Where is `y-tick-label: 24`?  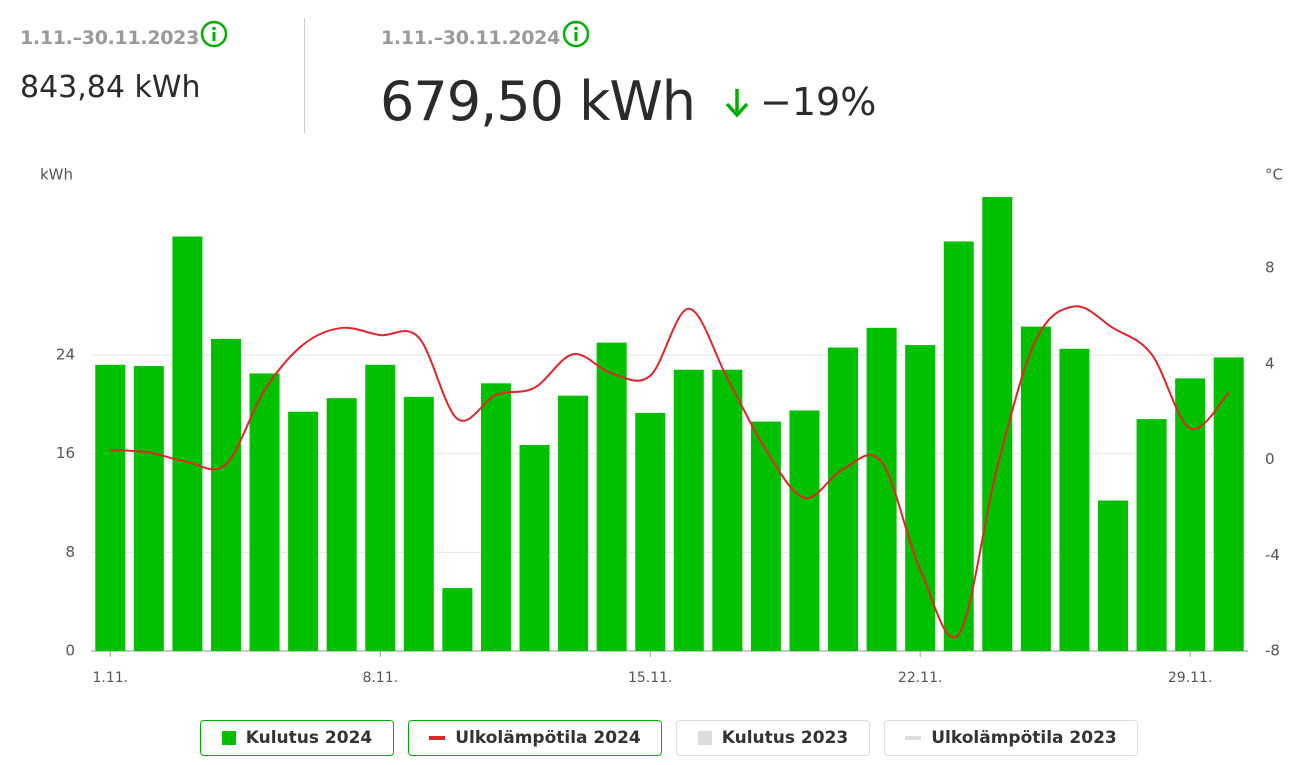
y-tick-label: 24 is located at coordinates (65, 354).